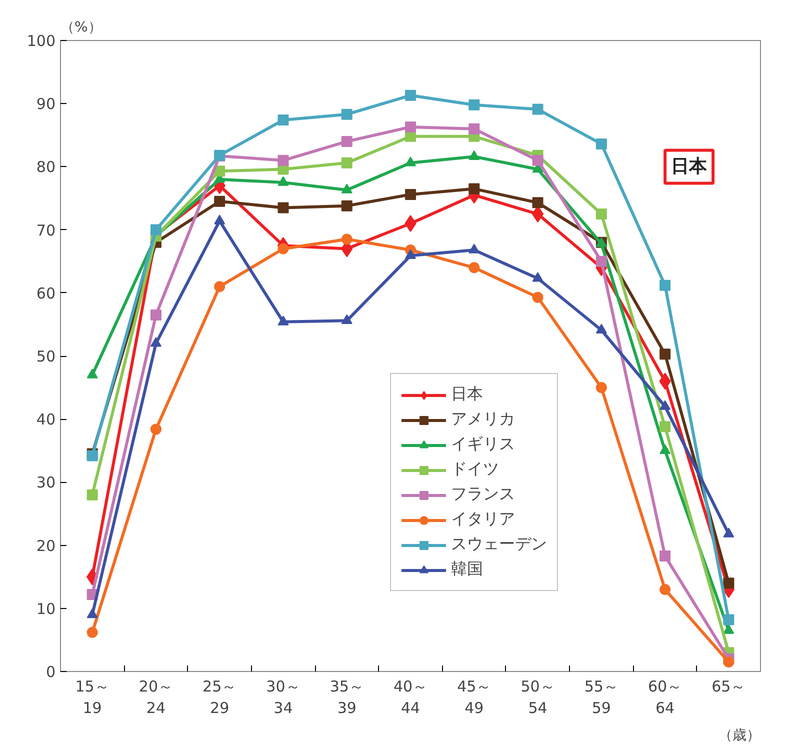  I want to click on legend-label: 日本, so click(467, 394).